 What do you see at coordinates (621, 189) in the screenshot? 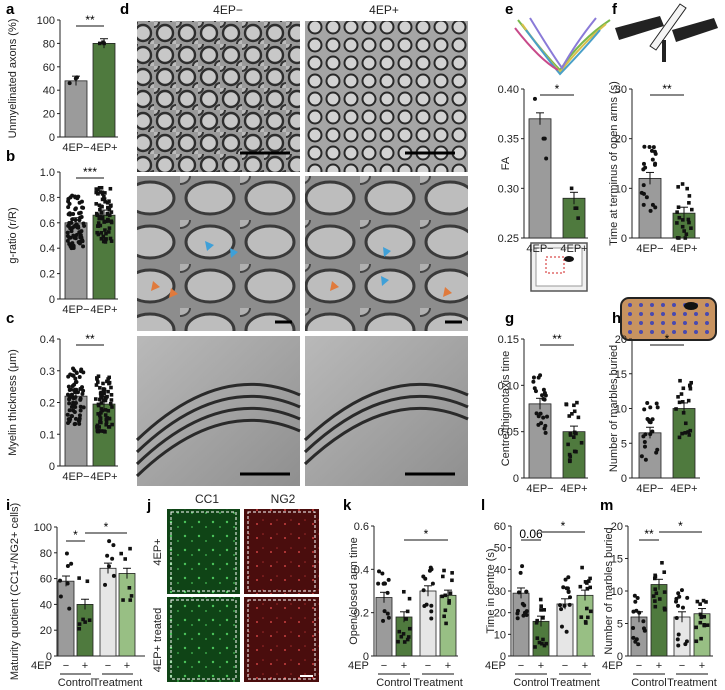
I see `y-tick-label: 10` at bounding box center [621, 189].